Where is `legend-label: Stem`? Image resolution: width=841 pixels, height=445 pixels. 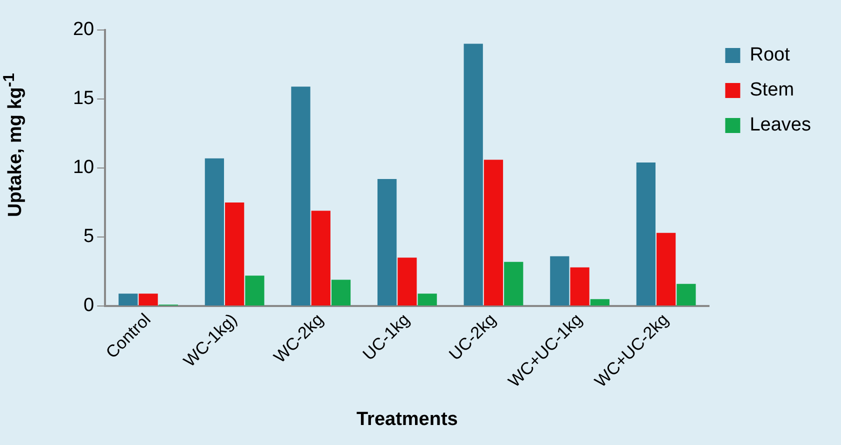
legend-label: Stem is located at coordinates (772, 90).